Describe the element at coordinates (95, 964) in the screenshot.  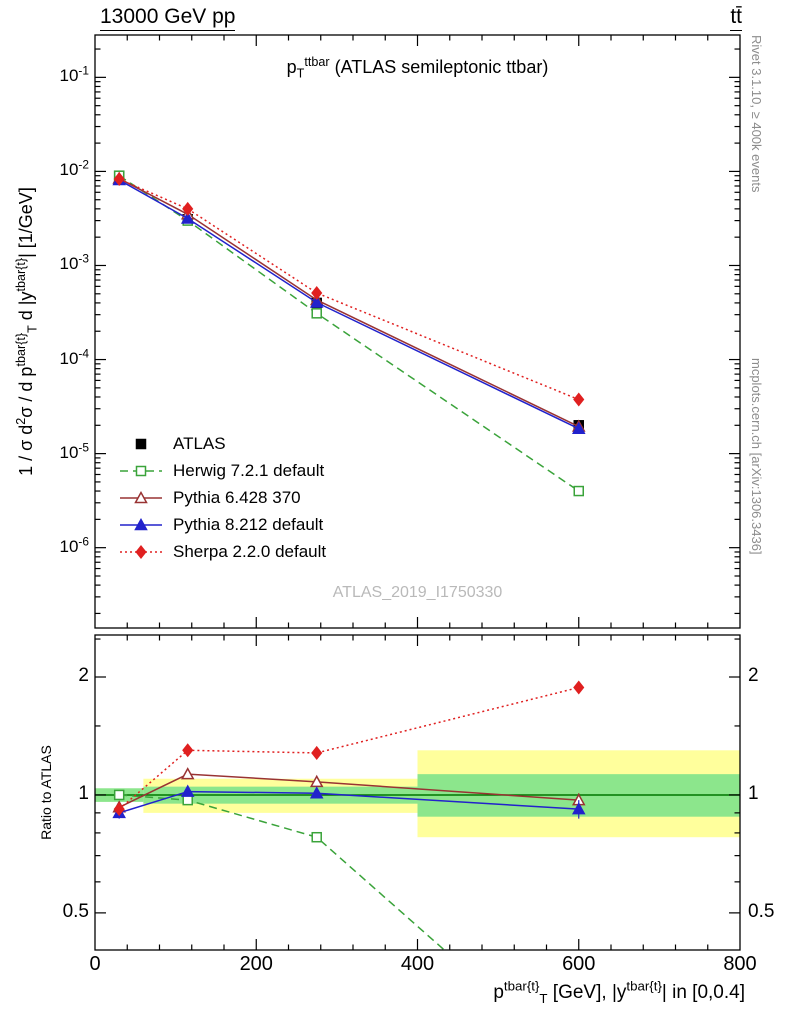
I see `x-tick-label: 0` at that location.